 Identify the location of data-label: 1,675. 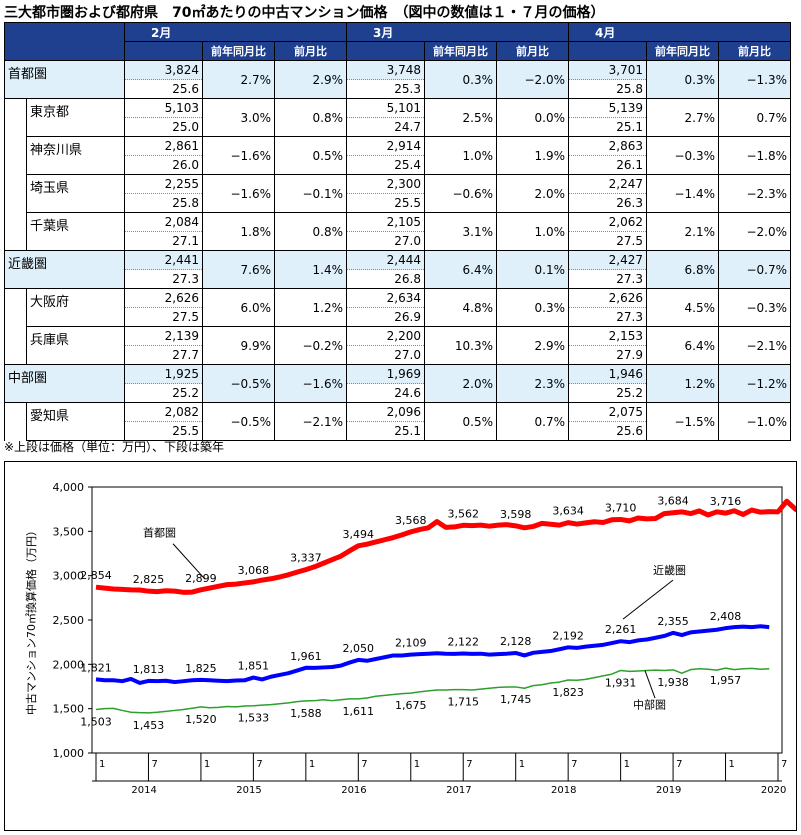
(411, 705).